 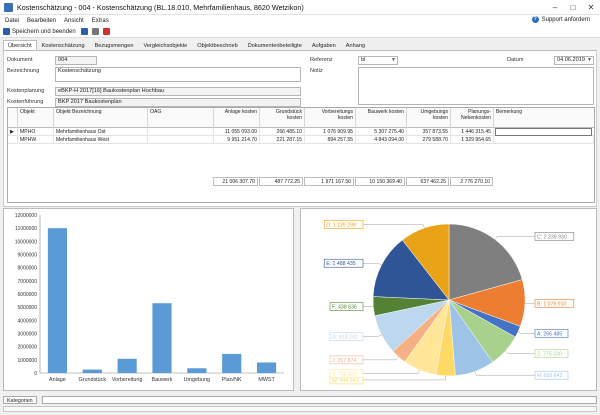 What do you see at coordinates (76, 60) in the screenshot?
I see `dokument-field: 004` at bounding box center [76, 60].